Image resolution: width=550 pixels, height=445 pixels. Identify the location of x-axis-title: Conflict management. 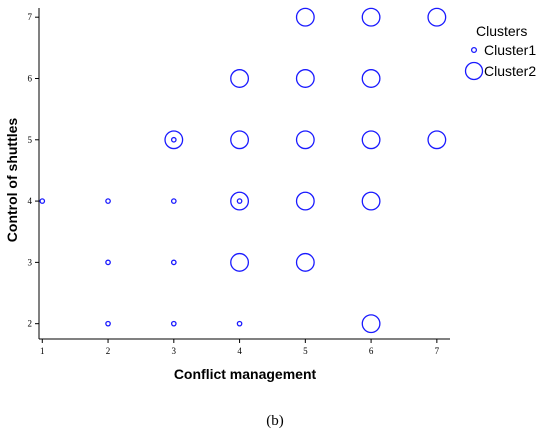
(245, 374).